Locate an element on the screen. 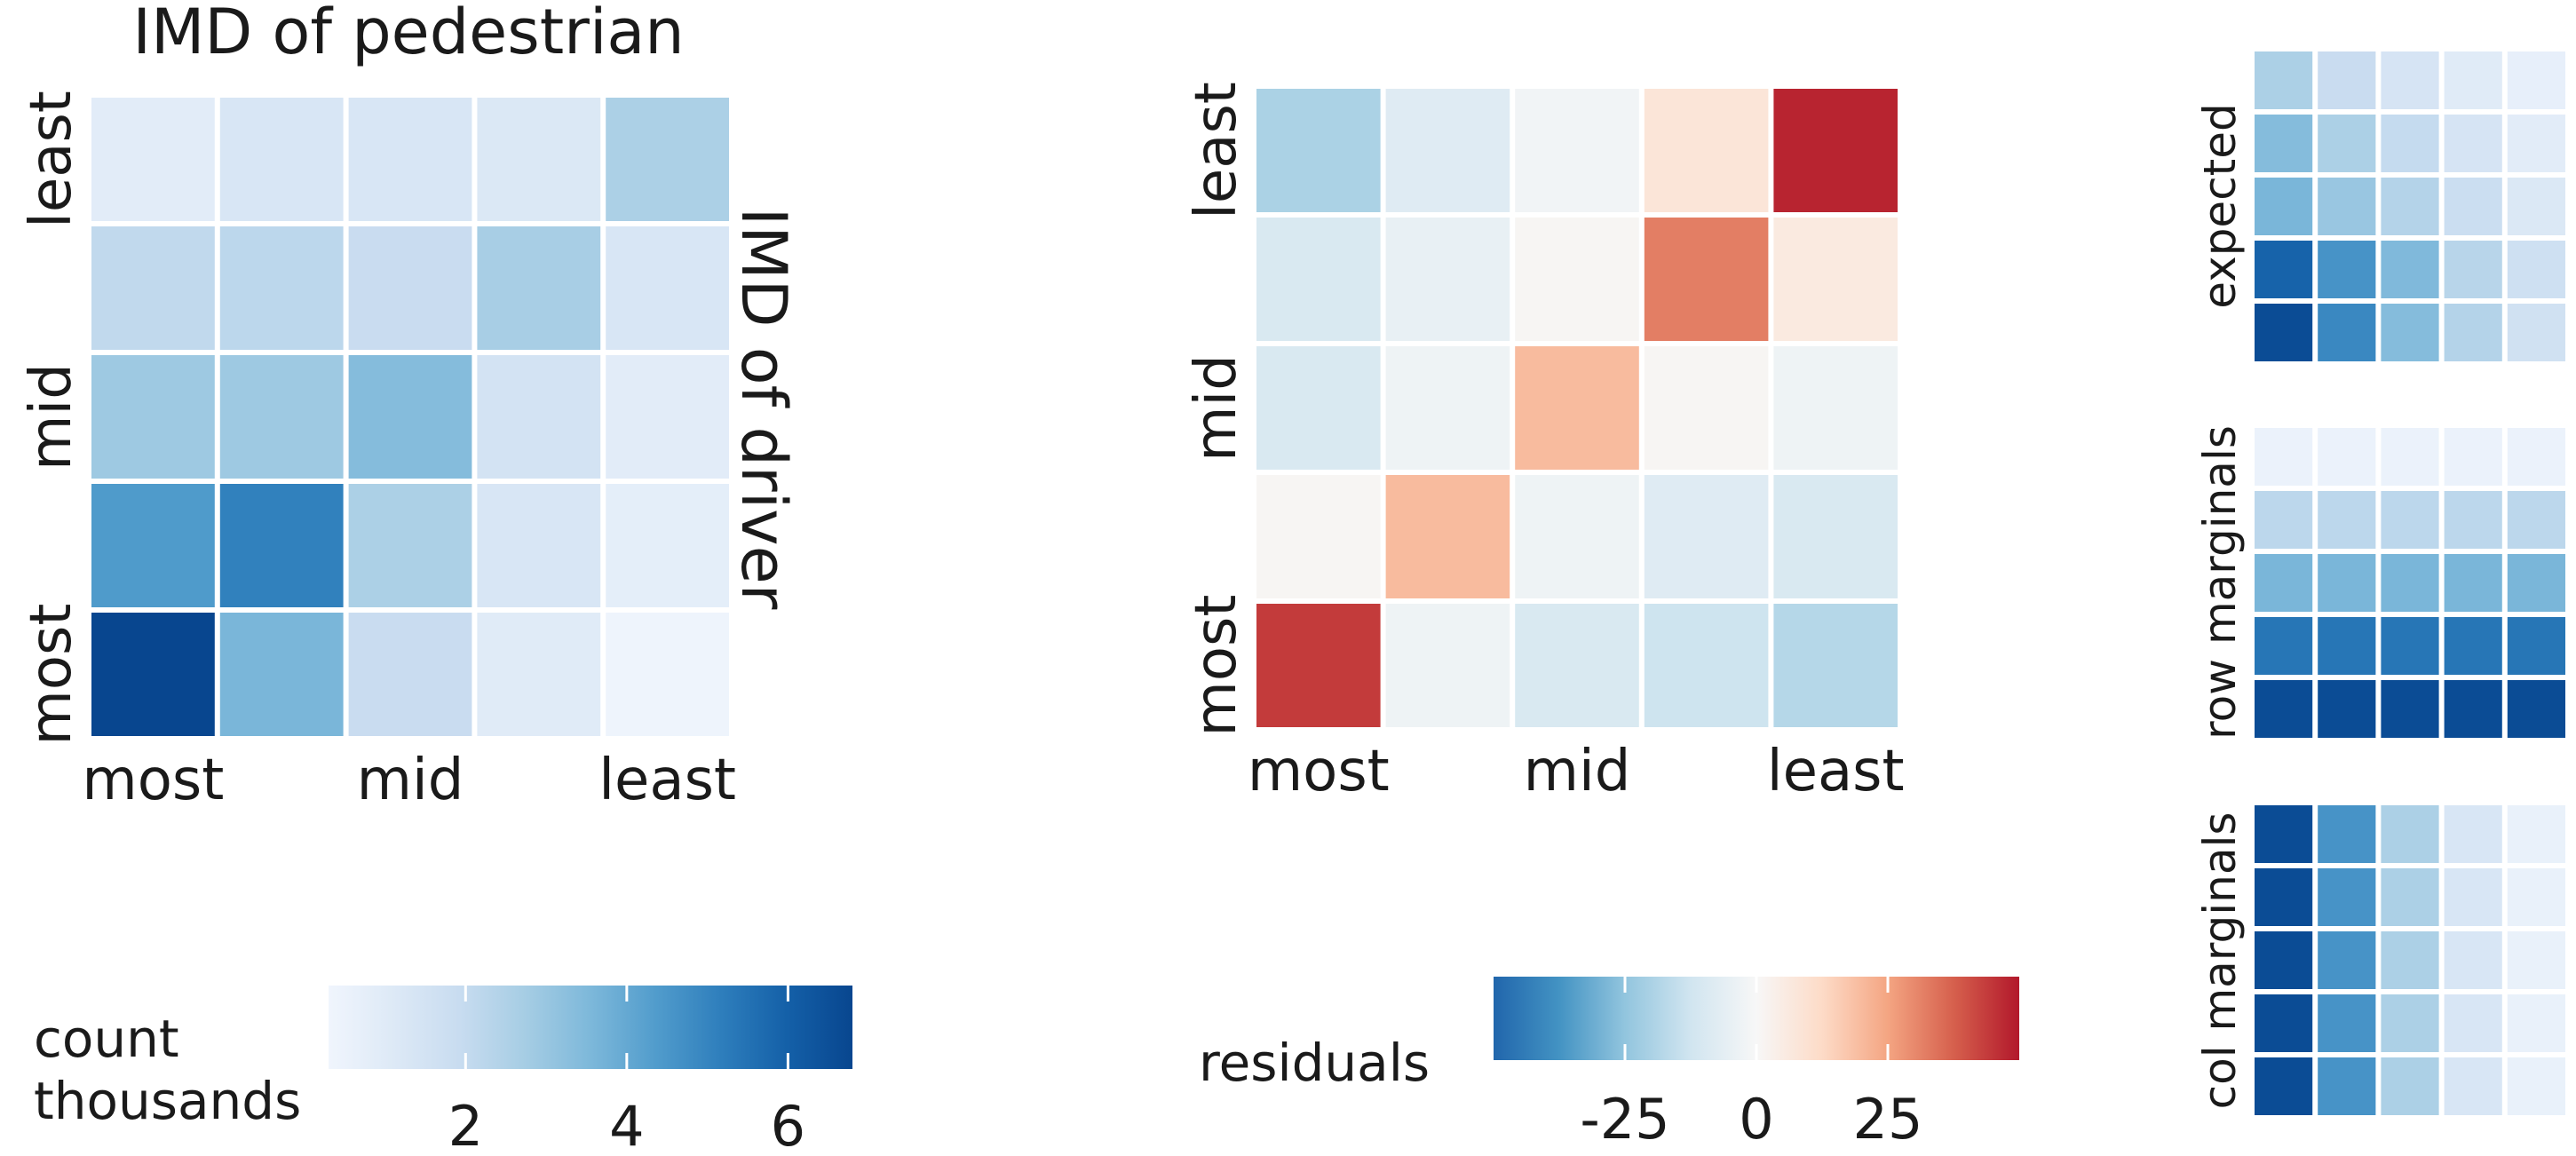  driver-axis-label: IMD of driver is located at coordinates (764, 409).